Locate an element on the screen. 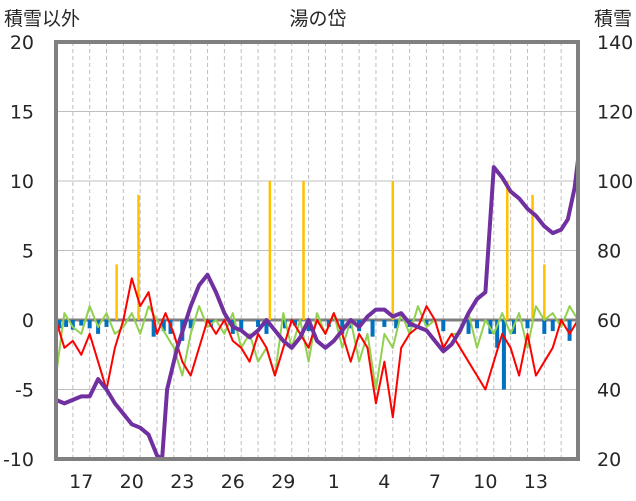 This screenshot has width=636, height=501. left-tick-label: -5 is located at coordinates (24, 391).